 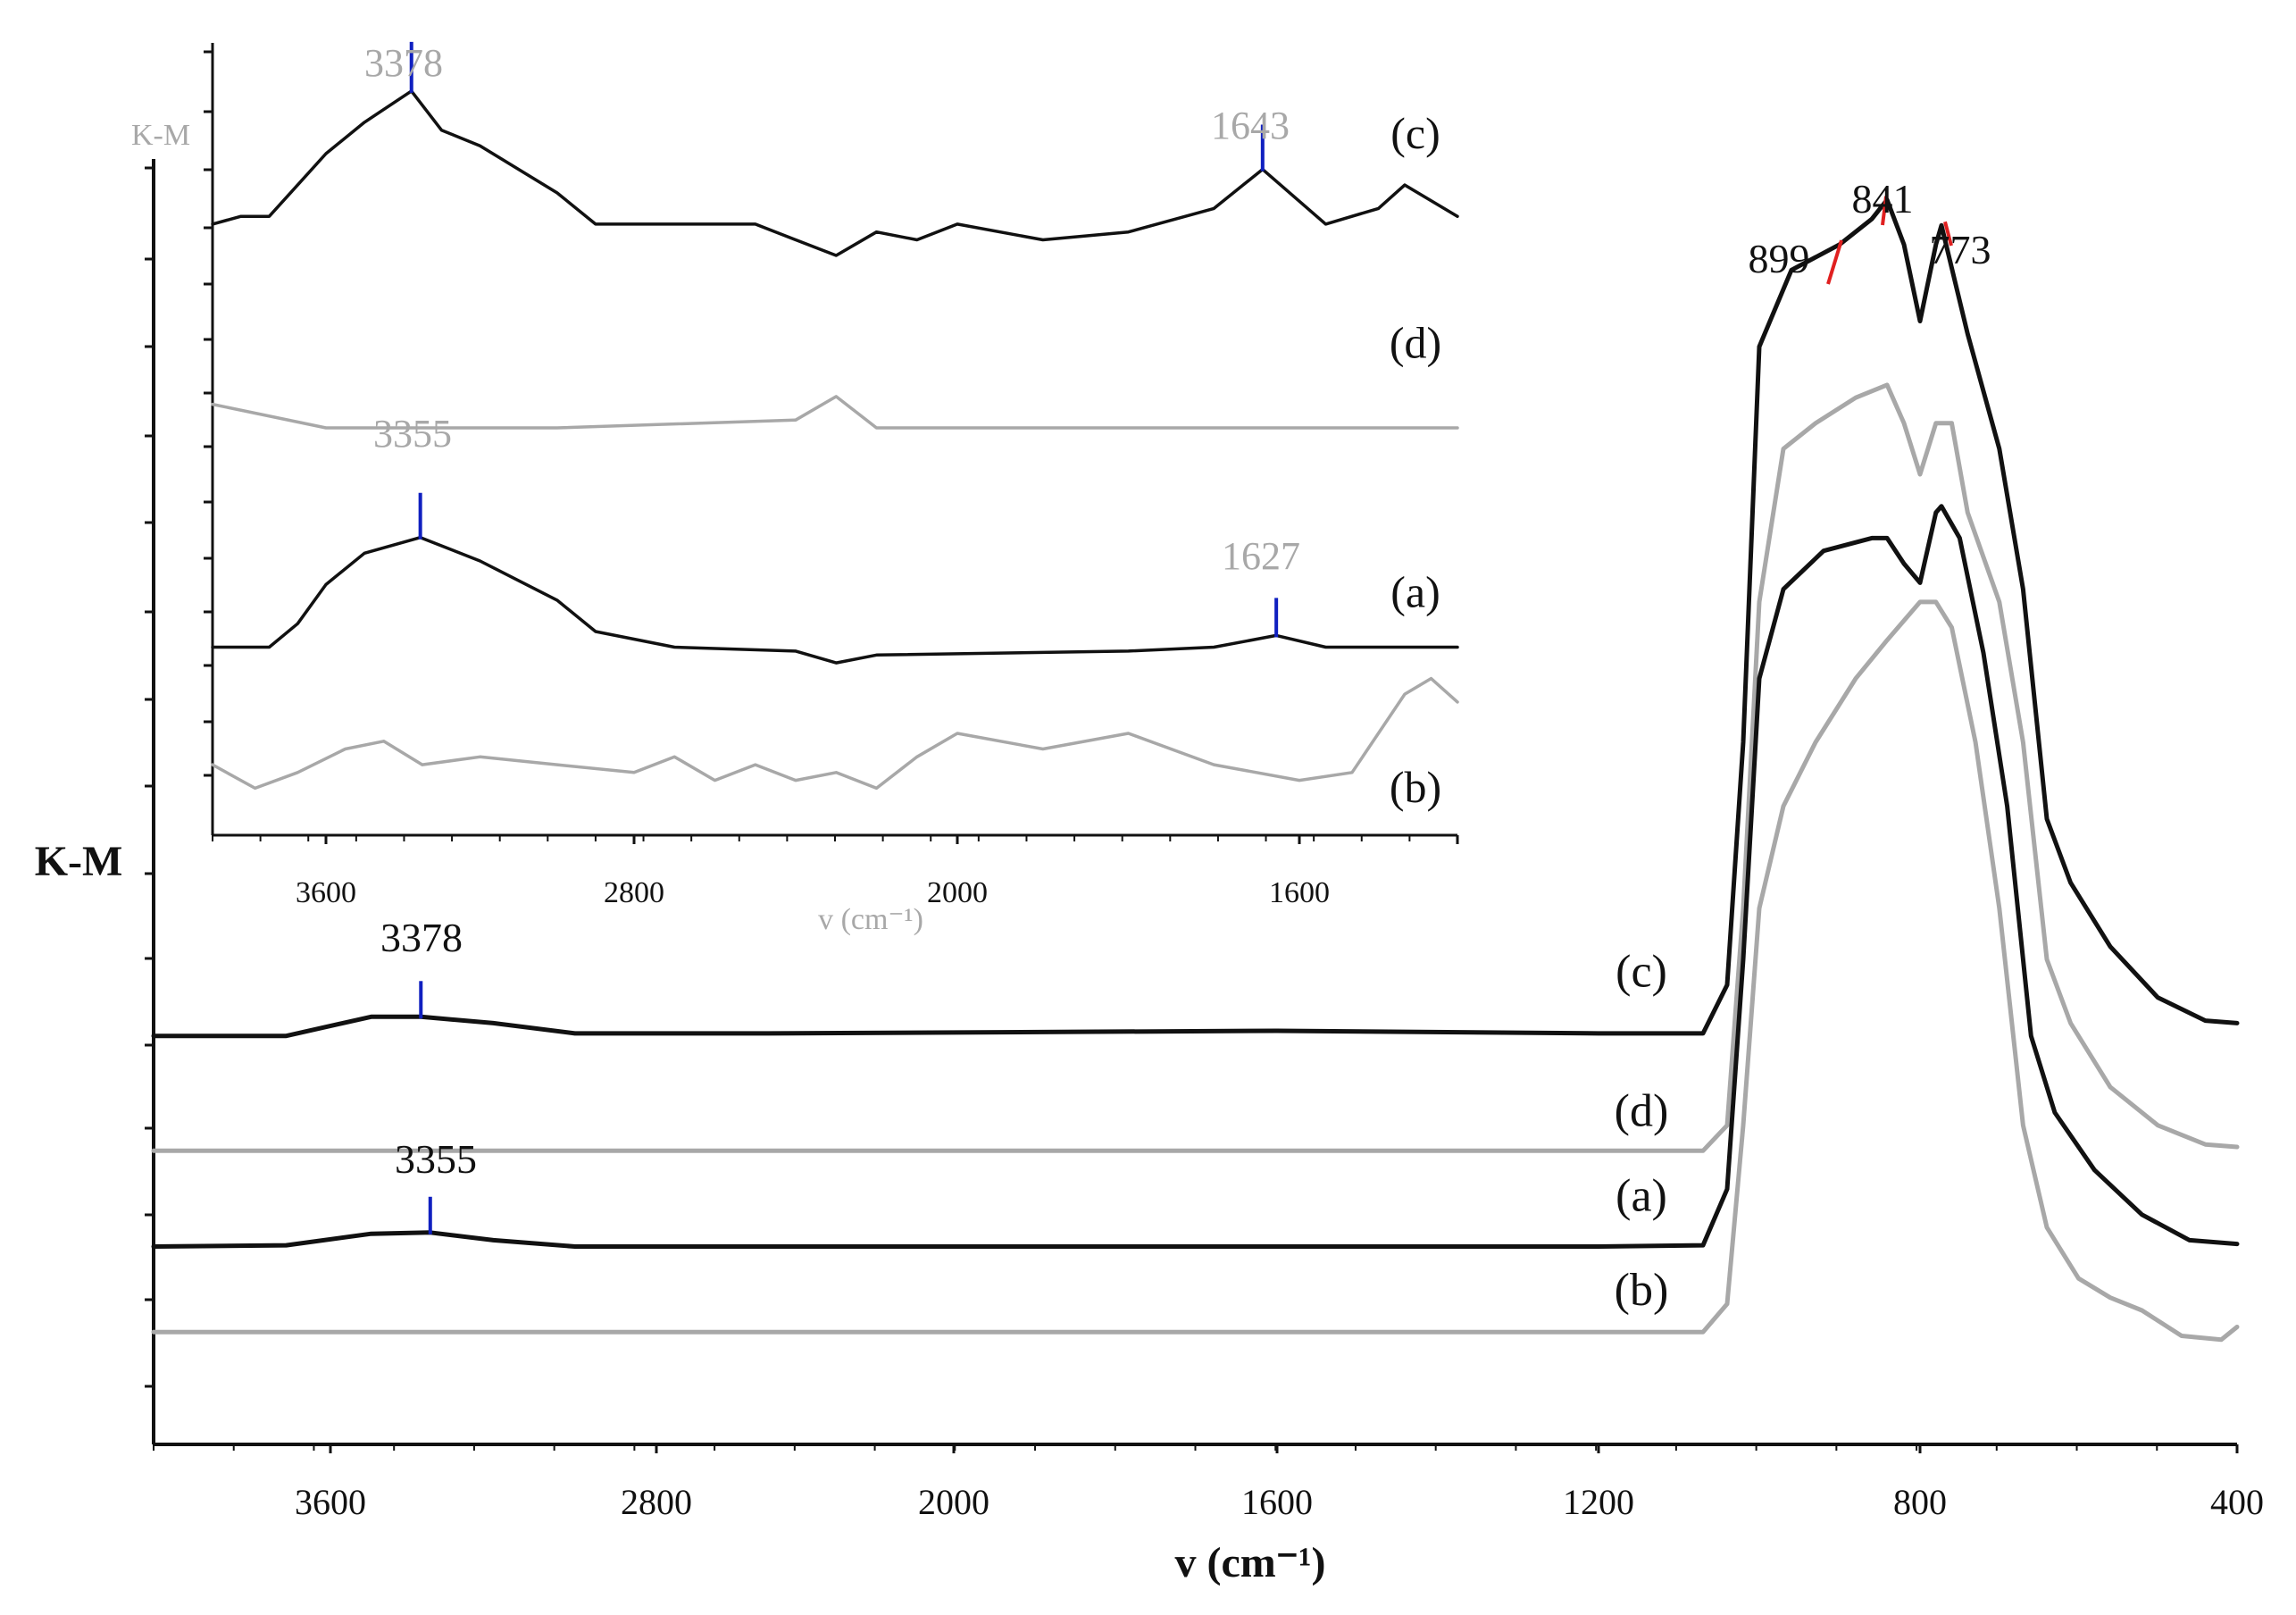 What do you see at coordinates (1642, 1290) in the screenshot?
I see `main-series-label-b: (b)` at bounding box center [1642, 1290].